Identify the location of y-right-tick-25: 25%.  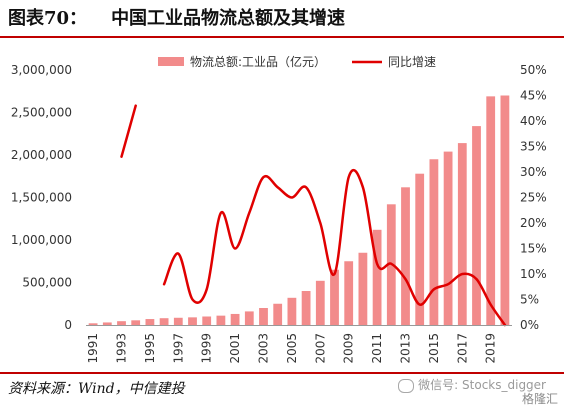
(533, 198).